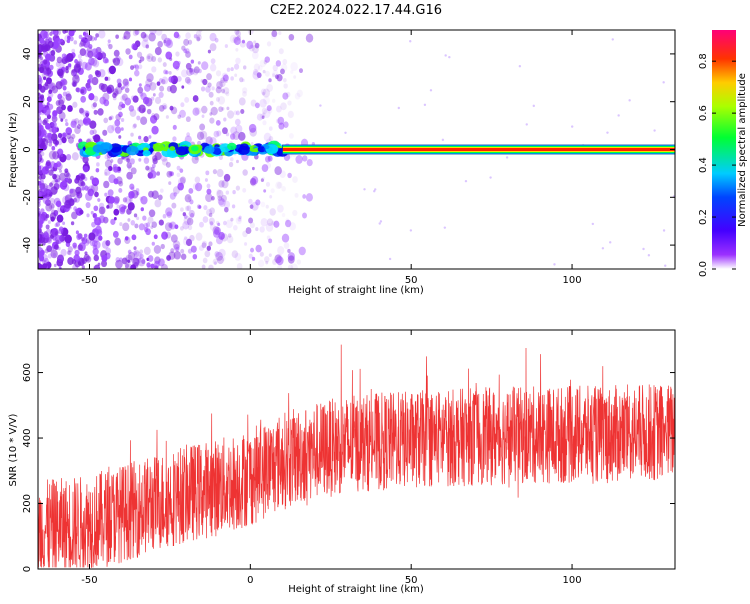  Describe the element at coordinates (250, 280) in the screenshot. I see `spectrogram-xtick-label: 0` at that location.